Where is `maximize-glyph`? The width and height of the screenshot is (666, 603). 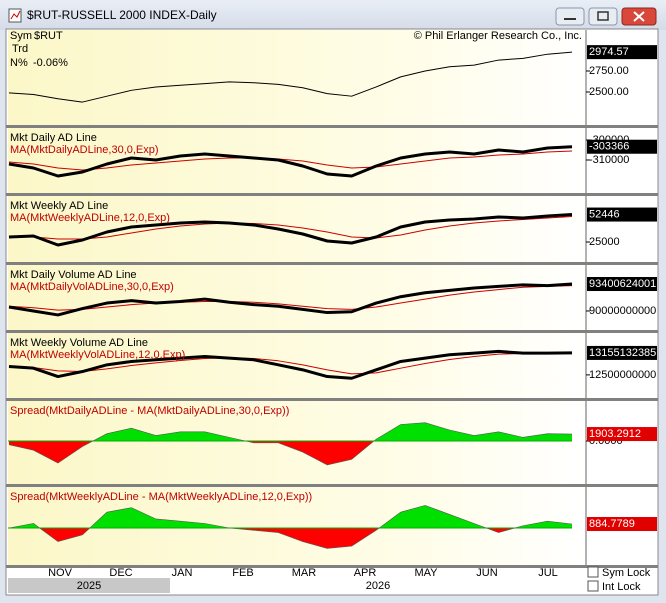 maximize-glyph is located at coordinates (603, 16).